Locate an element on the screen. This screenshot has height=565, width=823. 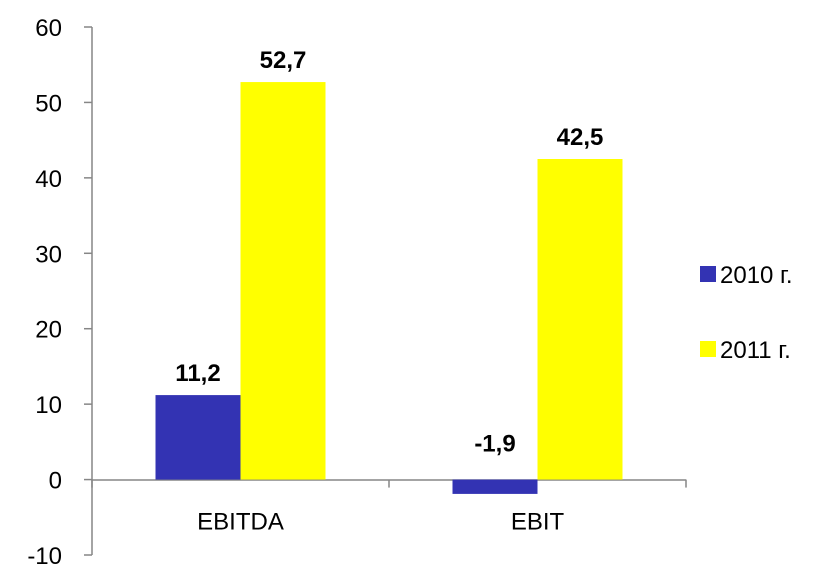
y-tick-label: -10 is located at coordinates (44, 554).